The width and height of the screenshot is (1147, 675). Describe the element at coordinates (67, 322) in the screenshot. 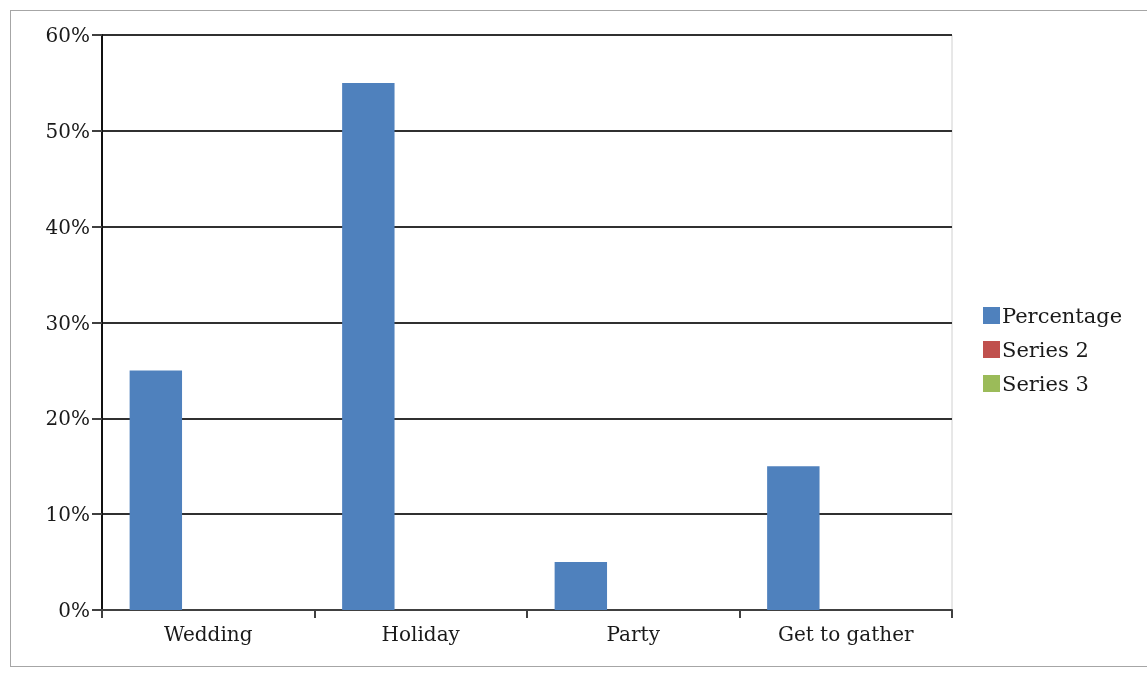

I see `y-tick-label: 30%` at that location.